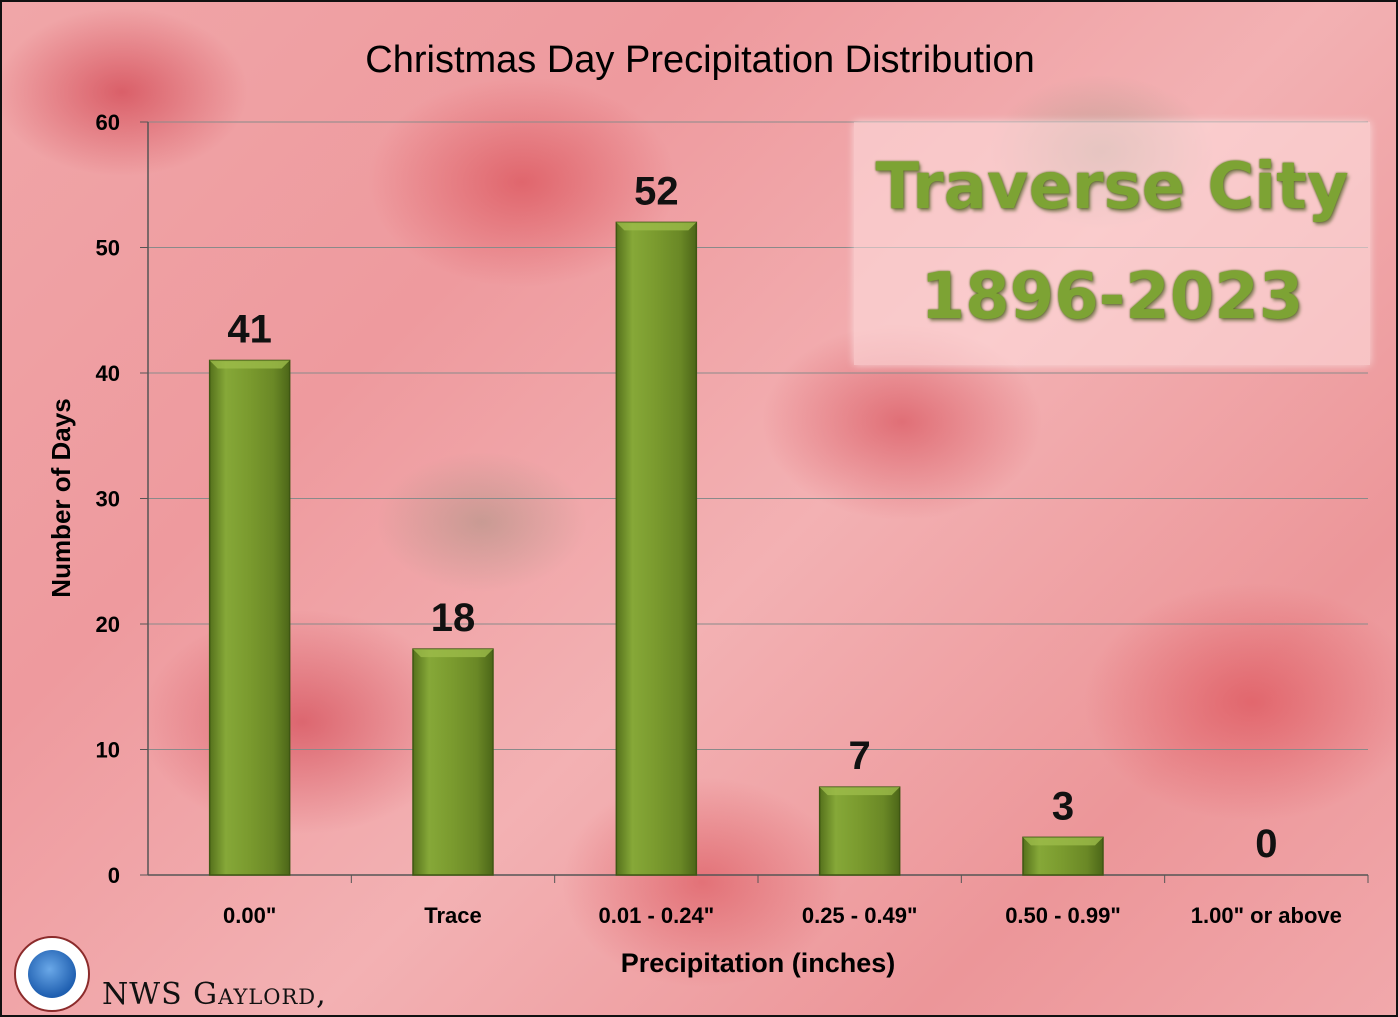 The image size is (1398, 1017). I want to click on data-label: 41, so click(249, 329).